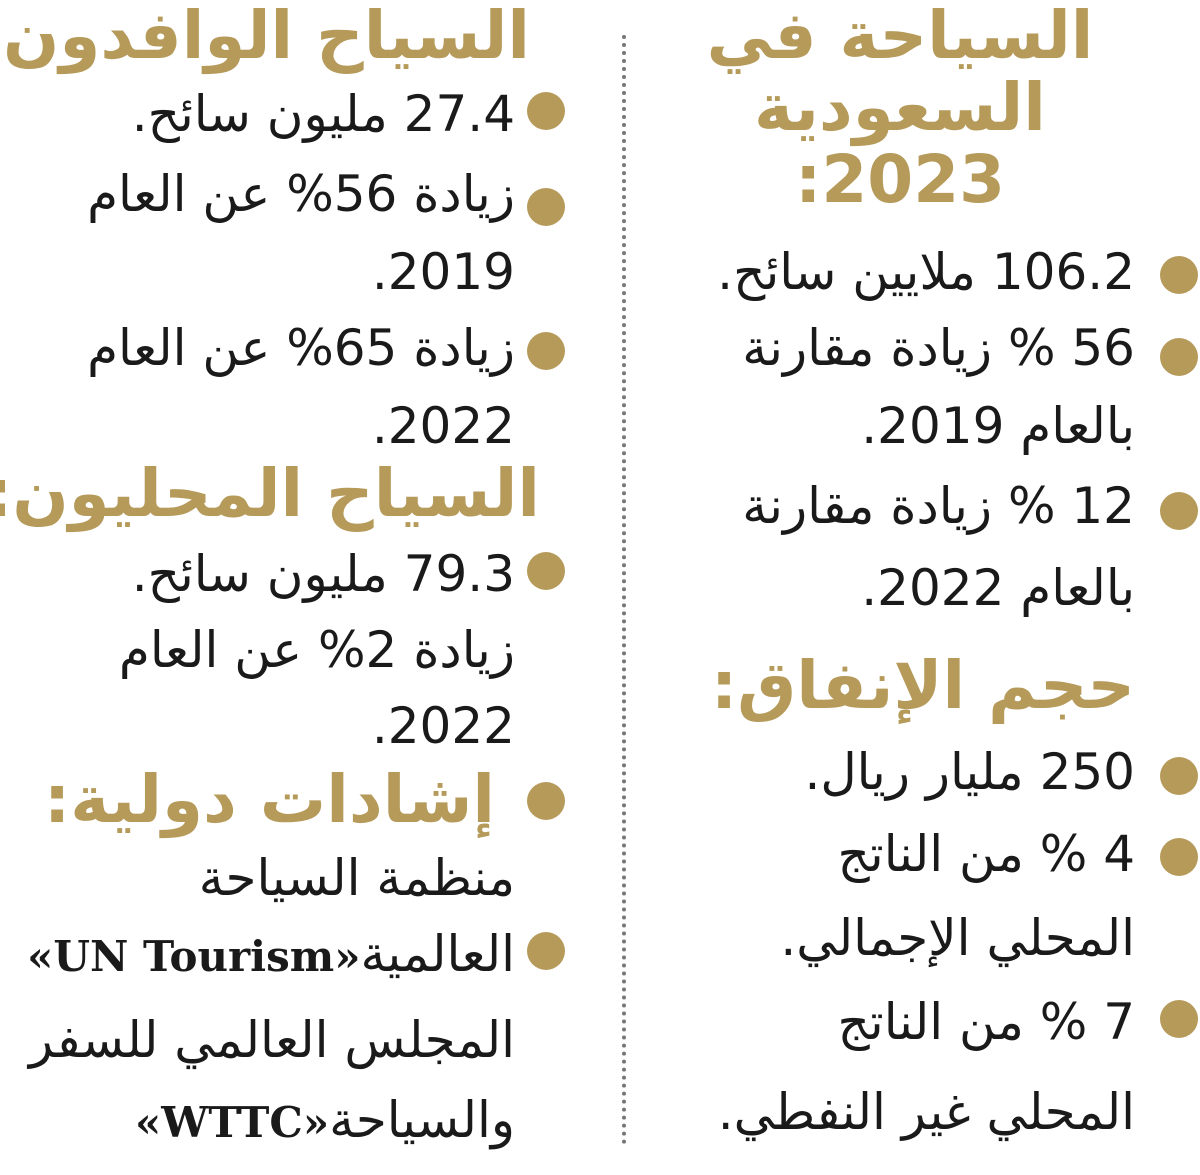 The width and height of the screenshot is (1200, 1175). Describe the element at coordinates (323, 574) in the screenshot. I see `domestic-total: 79.3 مليون سائح.` at that location.